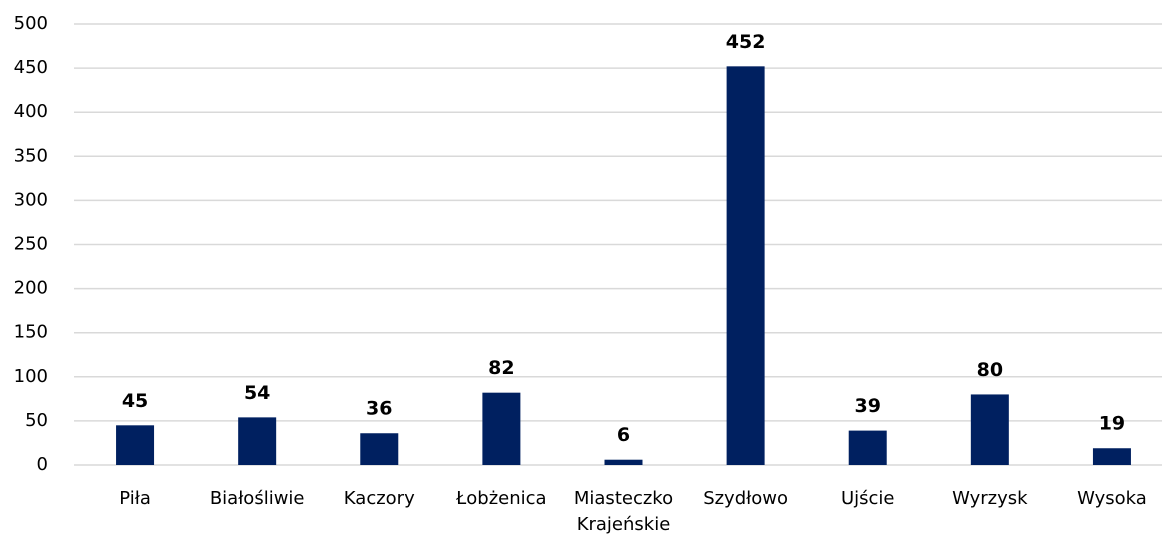  Describe the element at coordinates (990, 370) in the screenshot. I see `data-label: 80` at that location.